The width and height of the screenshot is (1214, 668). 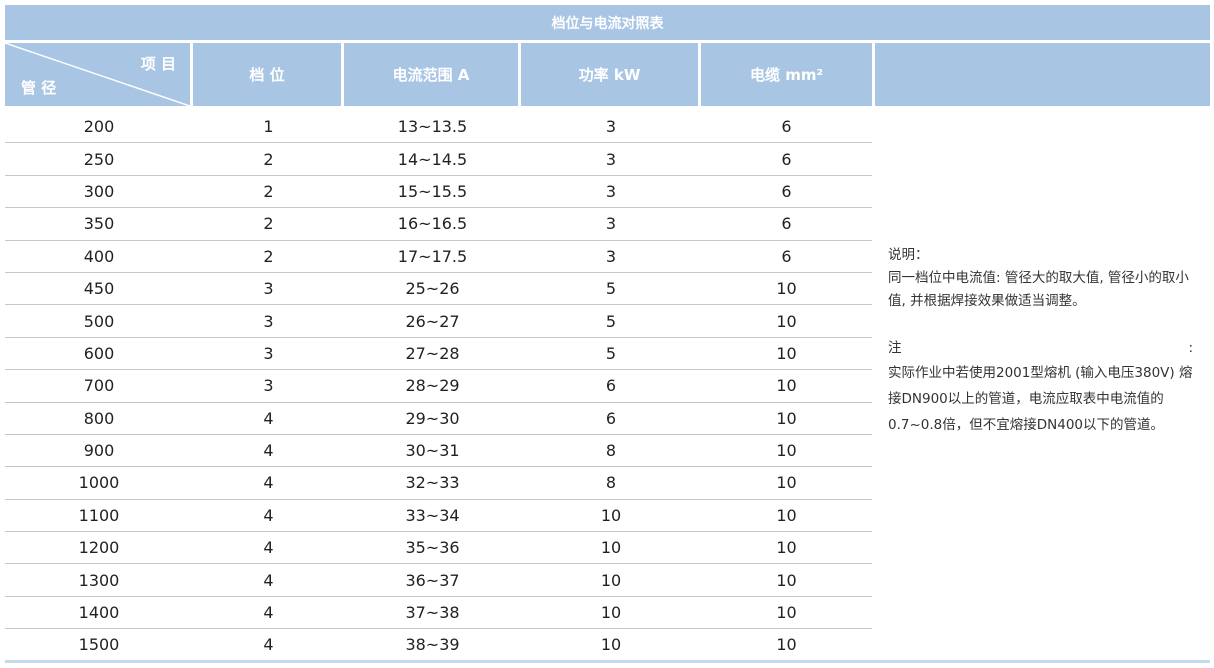 What do you see at coordinates (99, 159) in the screenshot?
I see `table-cell: 250` at bounding box center [99, 159].